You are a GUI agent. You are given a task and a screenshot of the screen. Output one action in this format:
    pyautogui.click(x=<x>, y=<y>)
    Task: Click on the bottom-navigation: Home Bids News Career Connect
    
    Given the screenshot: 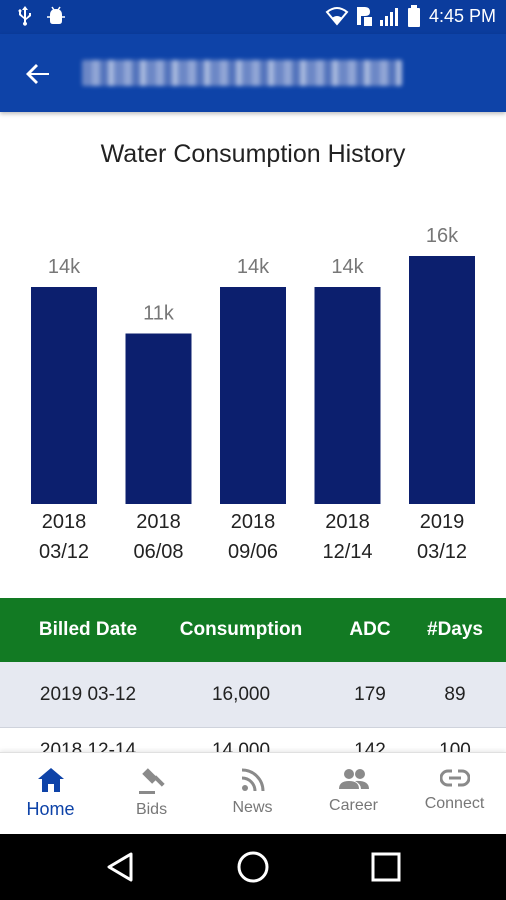 What is the action you would take?
    pyautogui.click(x=253, y=793)
    